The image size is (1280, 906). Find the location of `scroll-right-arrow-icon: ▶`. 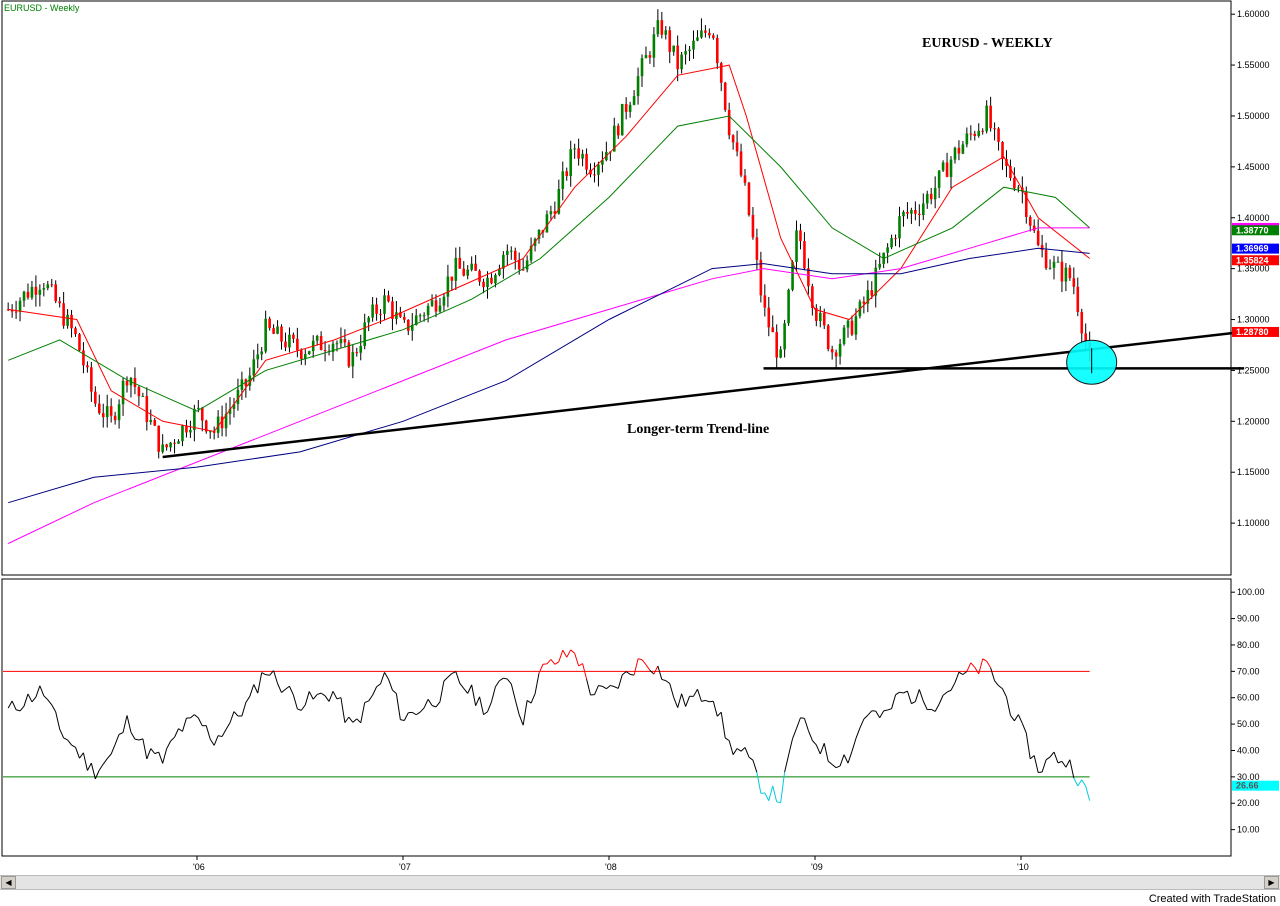

scroll-right-arrow-icon: ▶ is located at coordinates (1271, 882).